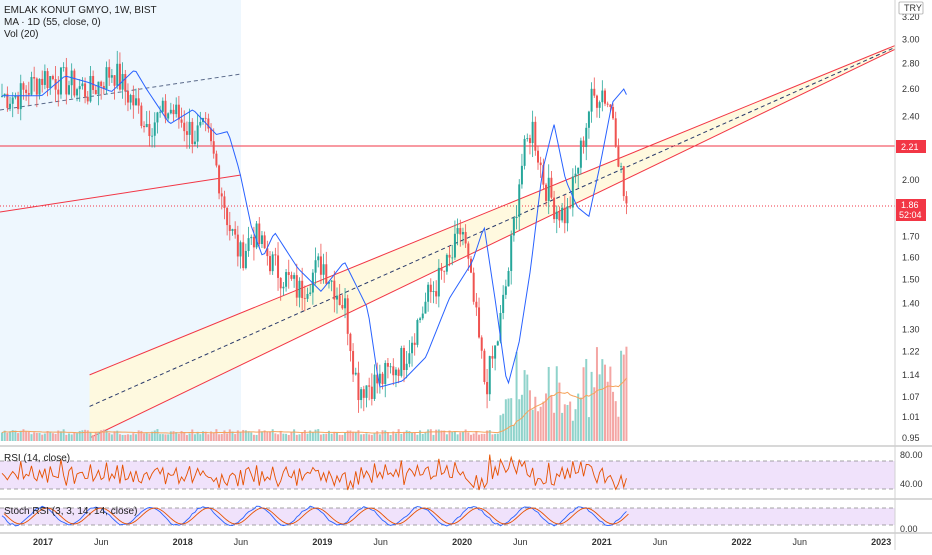  Describe the element at coordinates (121, 92) in the screenshot. I see `early-dashed-trend-line` at that location.